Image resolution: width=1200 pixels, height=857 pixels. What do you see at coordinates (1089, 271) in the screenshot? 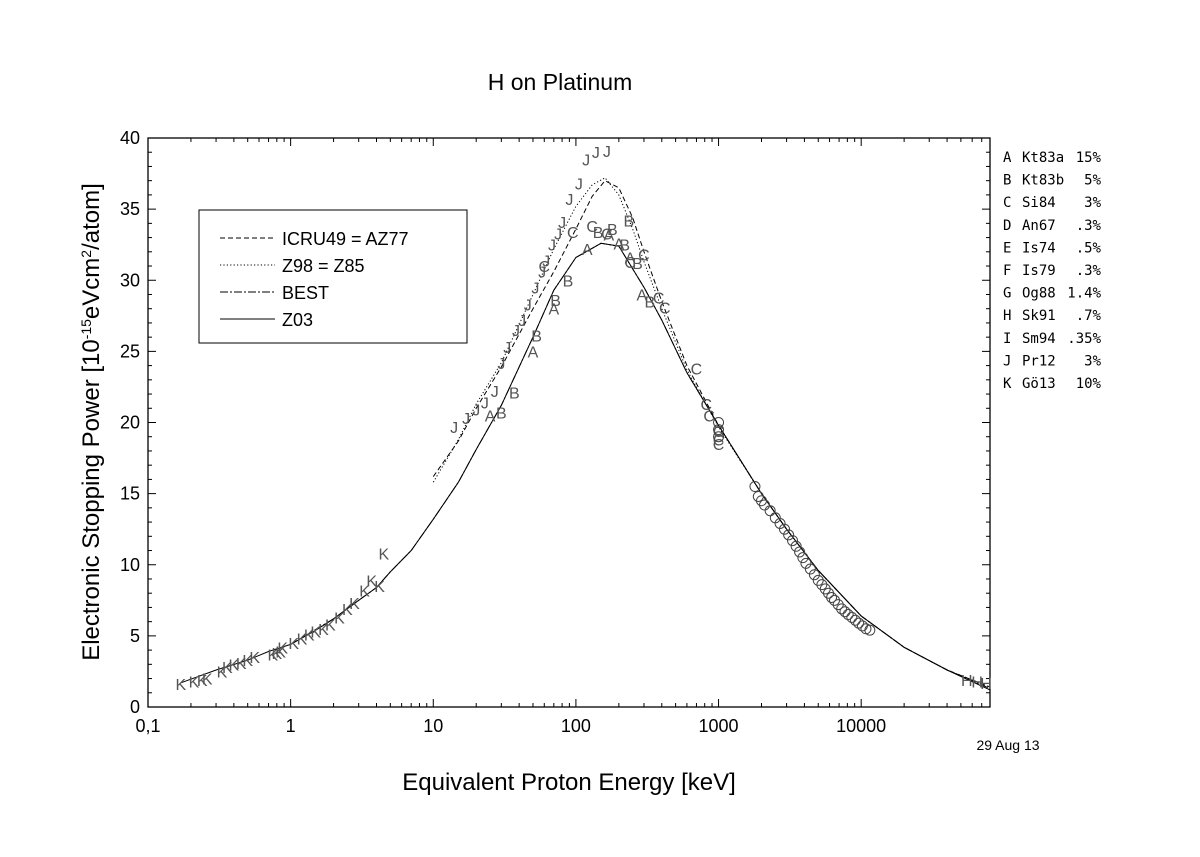
I see `ref-error: .3%` at bounding box center [1089, 271].